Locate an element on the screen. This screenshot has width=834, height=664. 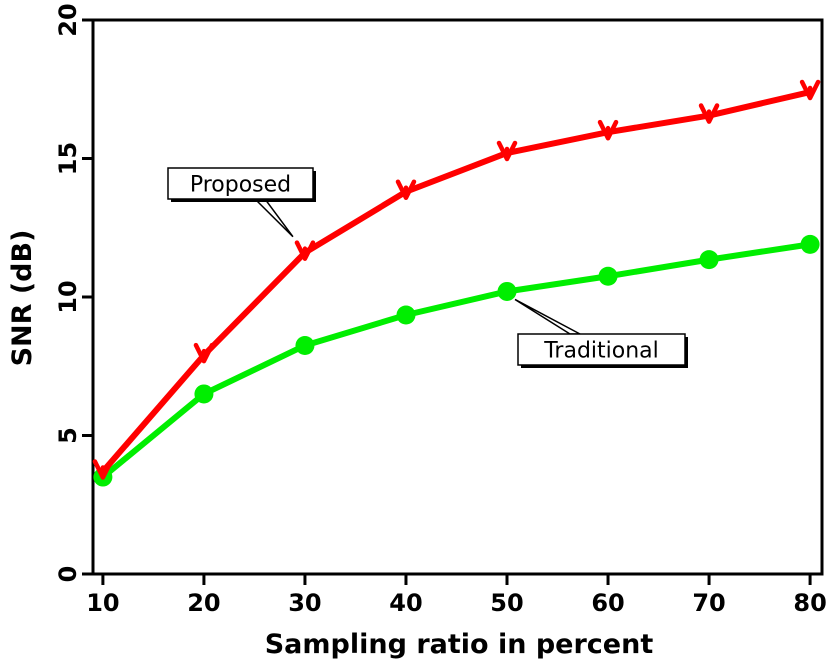
proposed-callout-pointer is located at coordinates (273, 218).